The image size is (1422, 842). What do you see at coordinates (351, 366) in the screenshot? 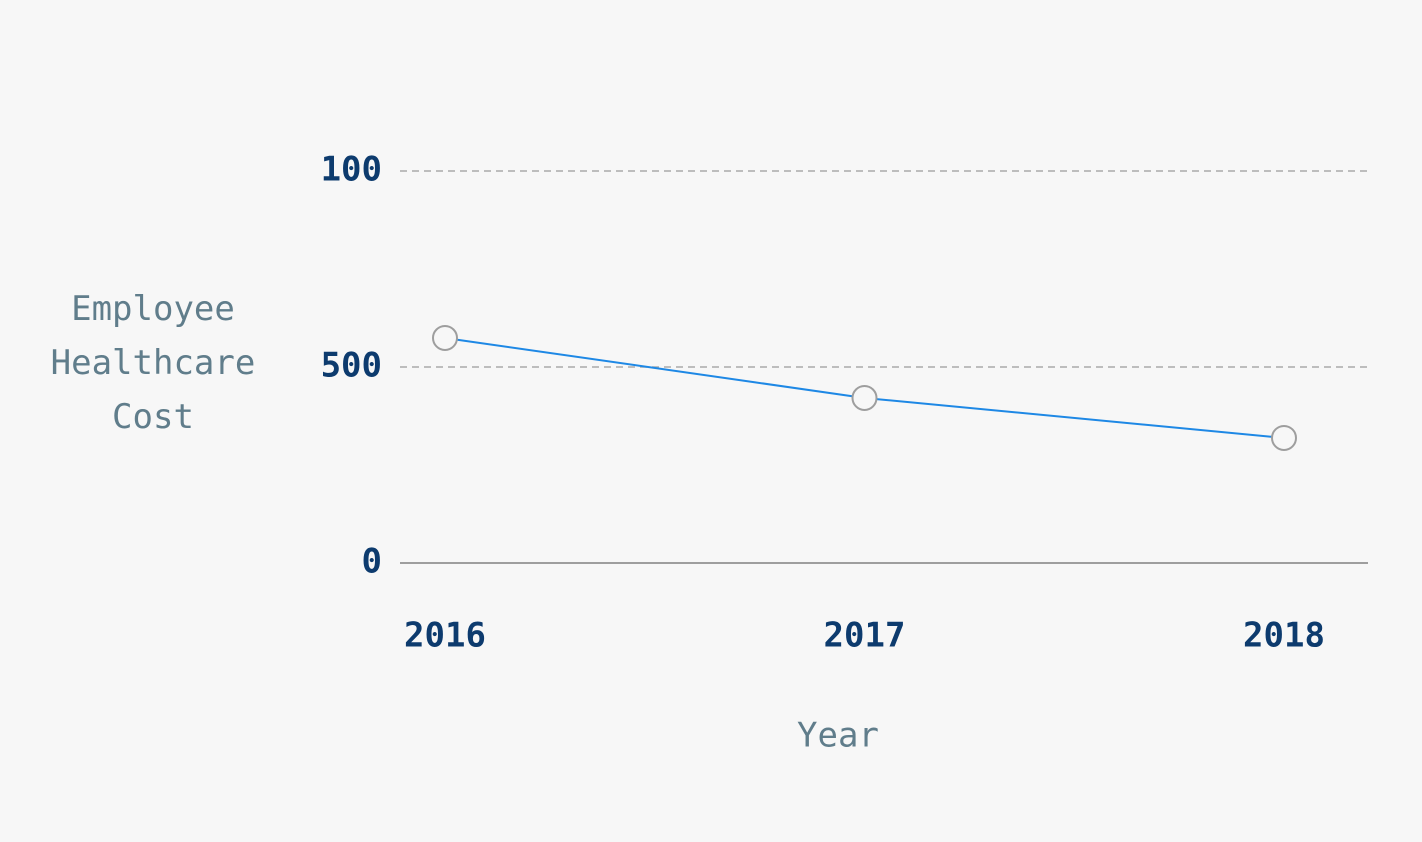
I see `y-tick-label: 500` at bounding box center [351, 366].